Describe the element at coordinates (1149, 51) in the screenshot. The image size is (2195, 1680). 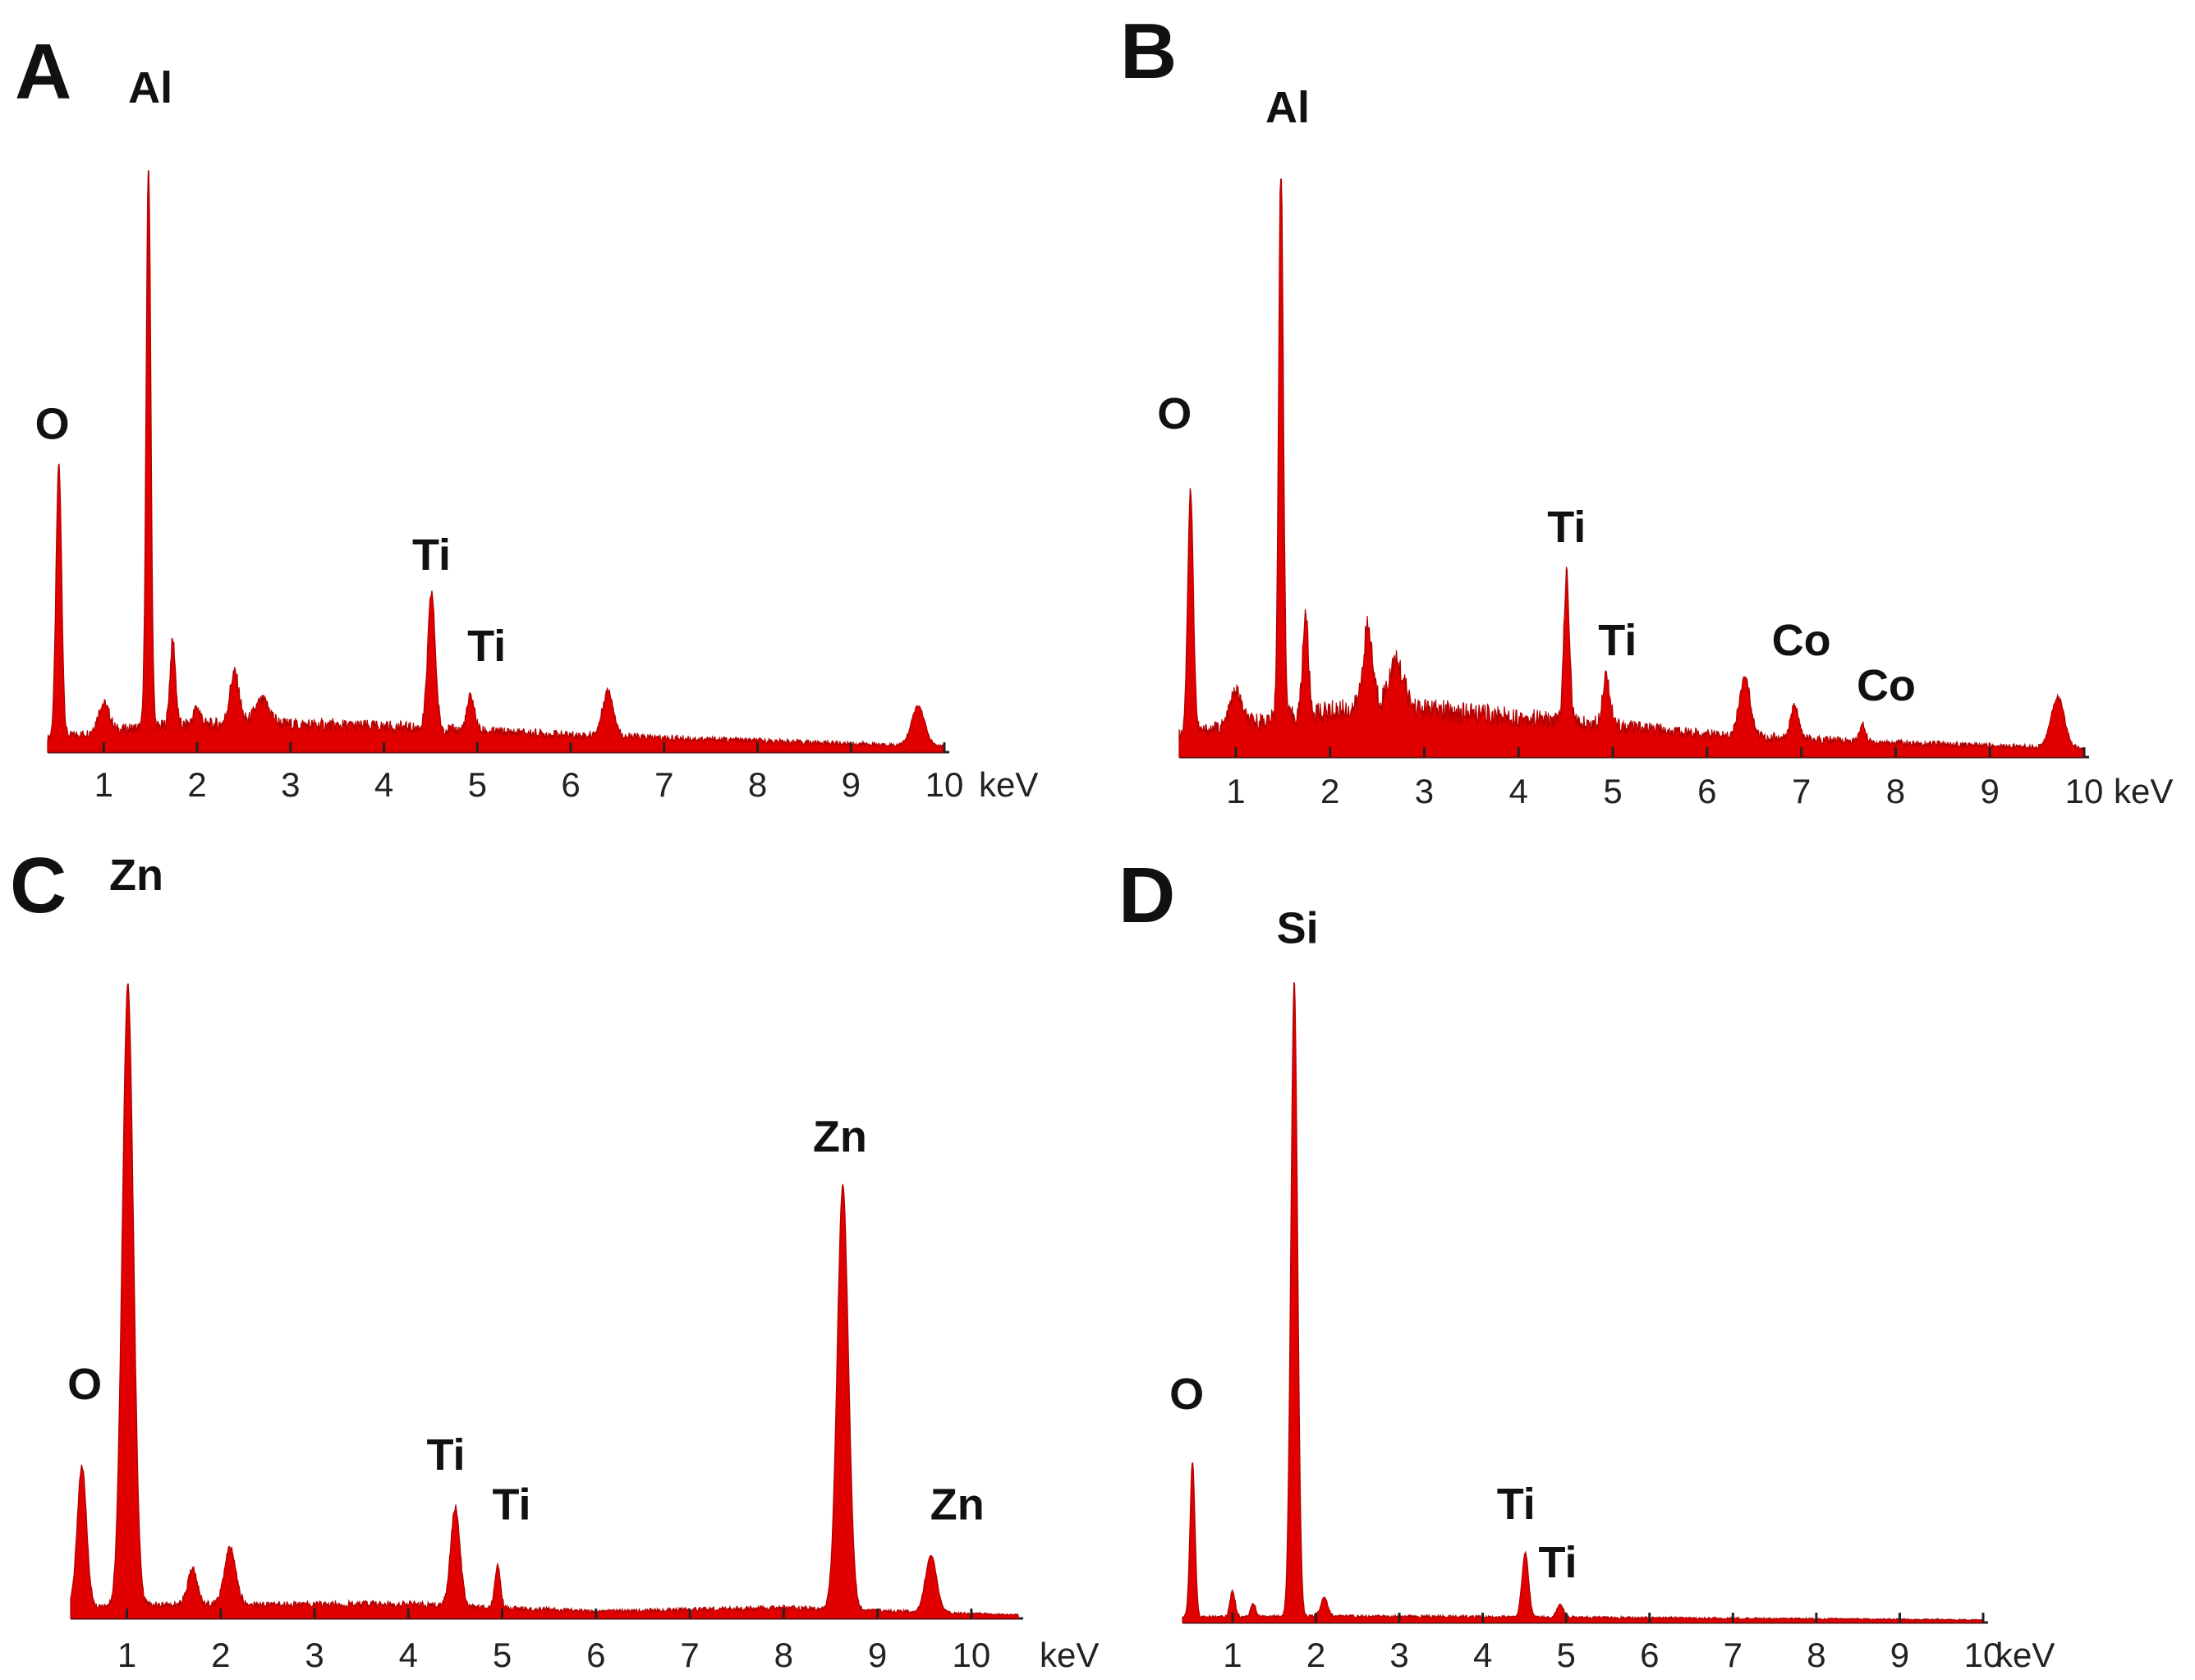
I see `panel-label: B` at that location.